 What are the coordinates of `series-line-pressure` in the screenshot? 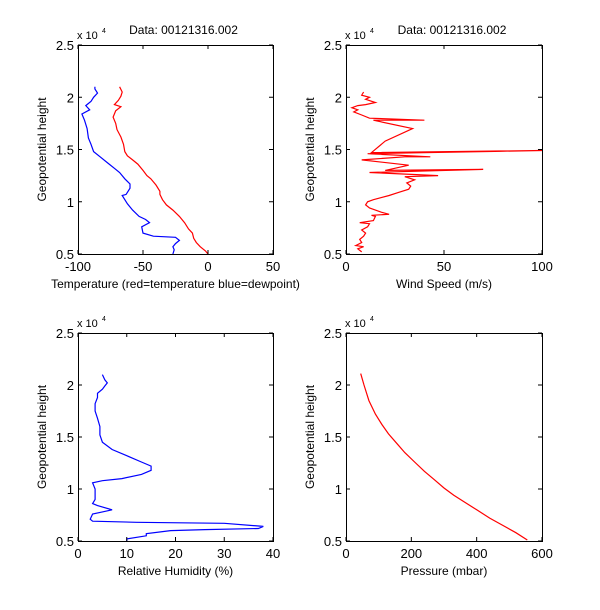 It's located at (444, 457).